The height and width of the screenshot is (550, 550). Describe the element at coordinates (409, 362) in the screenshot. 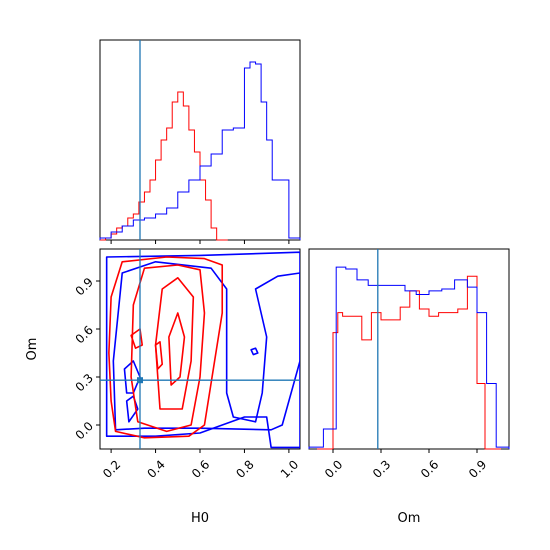

I see `hist-om-series-red` at that location.